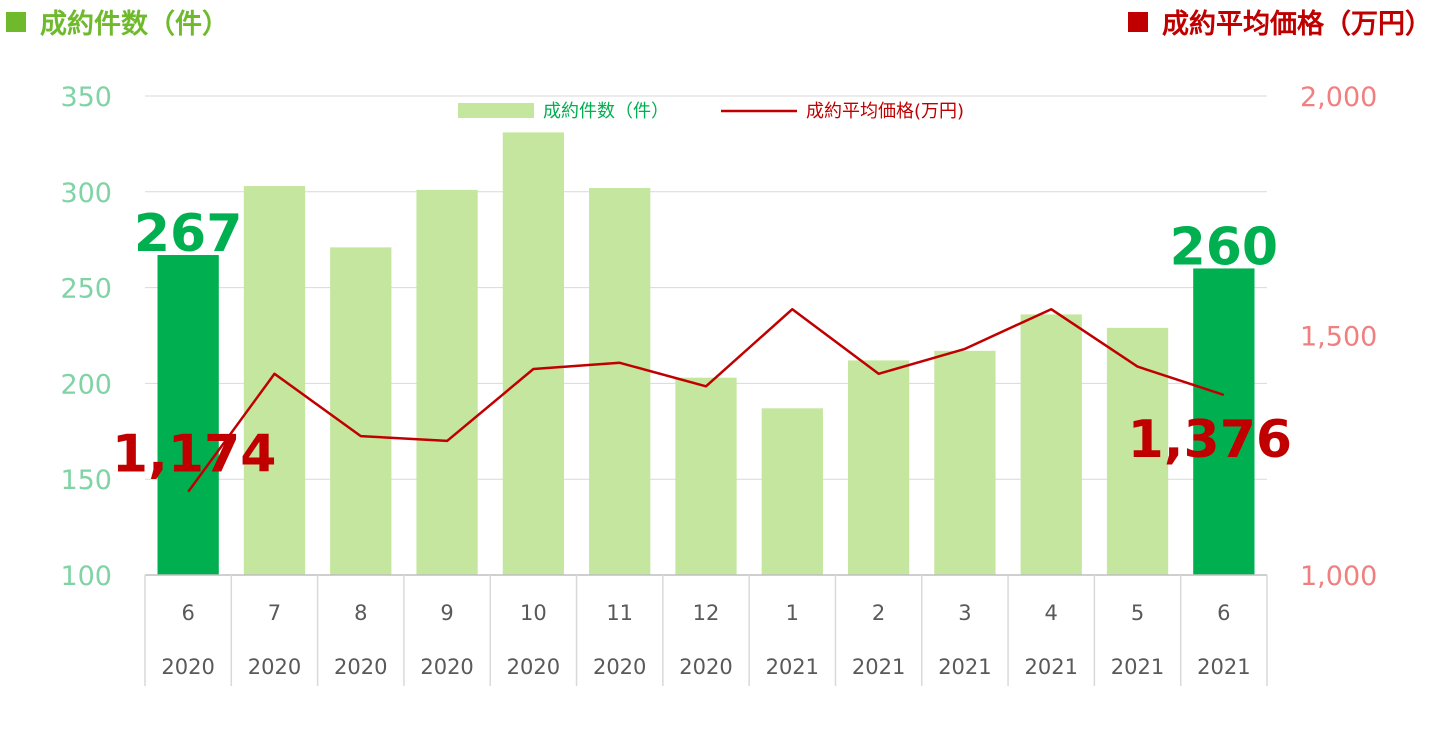 The width and height of the screenshot is (1440, 738). I want to click on left-tick-label: 300, so click(86, 193).